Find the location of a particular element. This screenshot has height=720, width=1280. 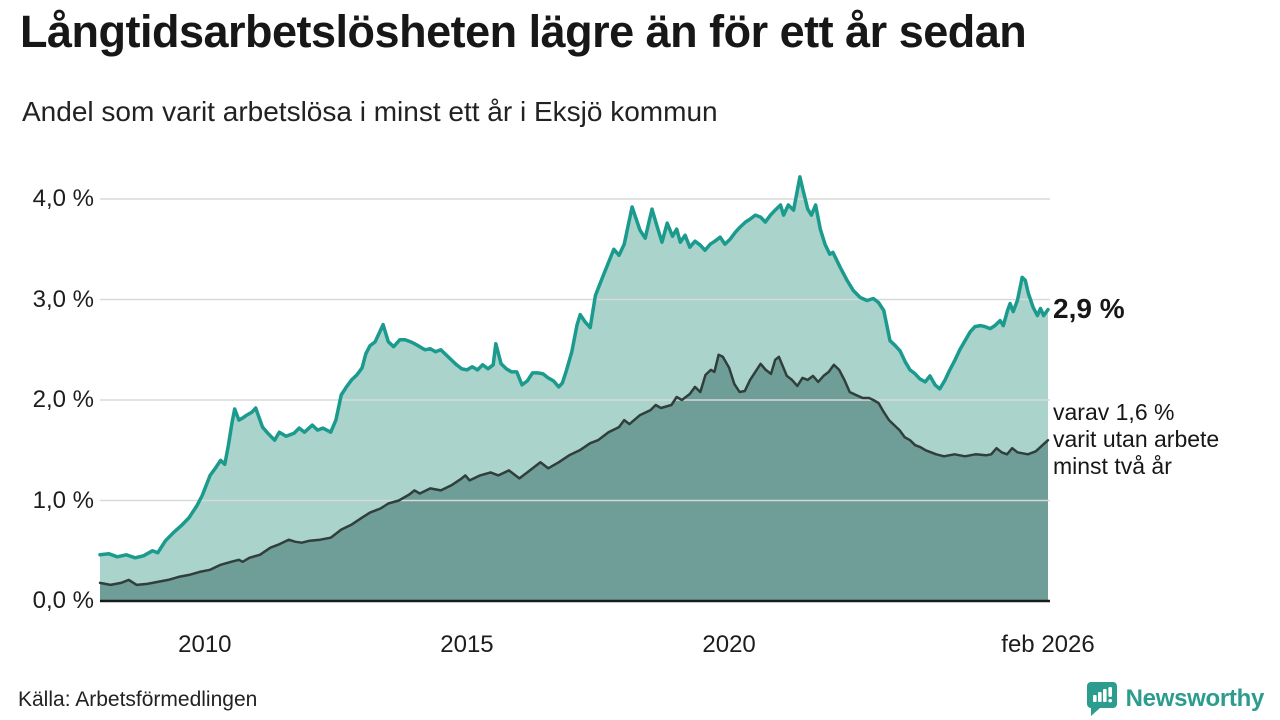

y-tick-label: 0,0 % is located at coordinates (63, 600).